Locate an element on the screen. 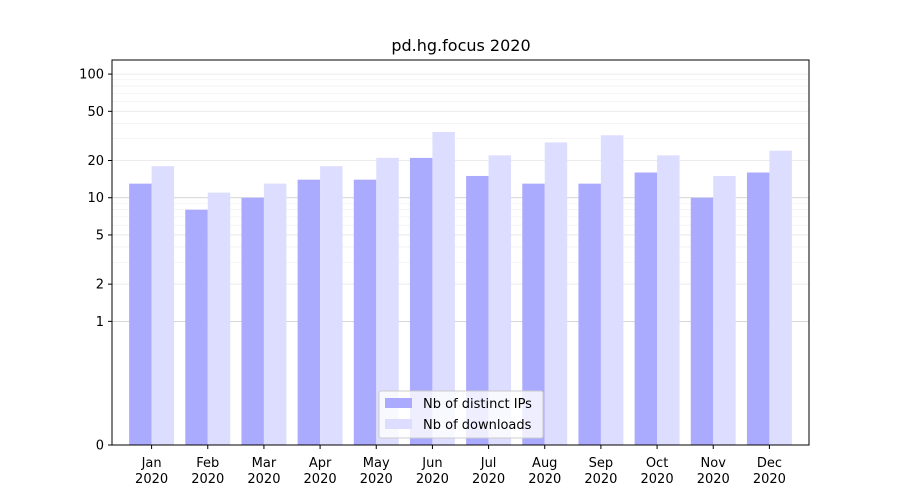  y-tick-label: 2 is located at coordinates (100, 285).